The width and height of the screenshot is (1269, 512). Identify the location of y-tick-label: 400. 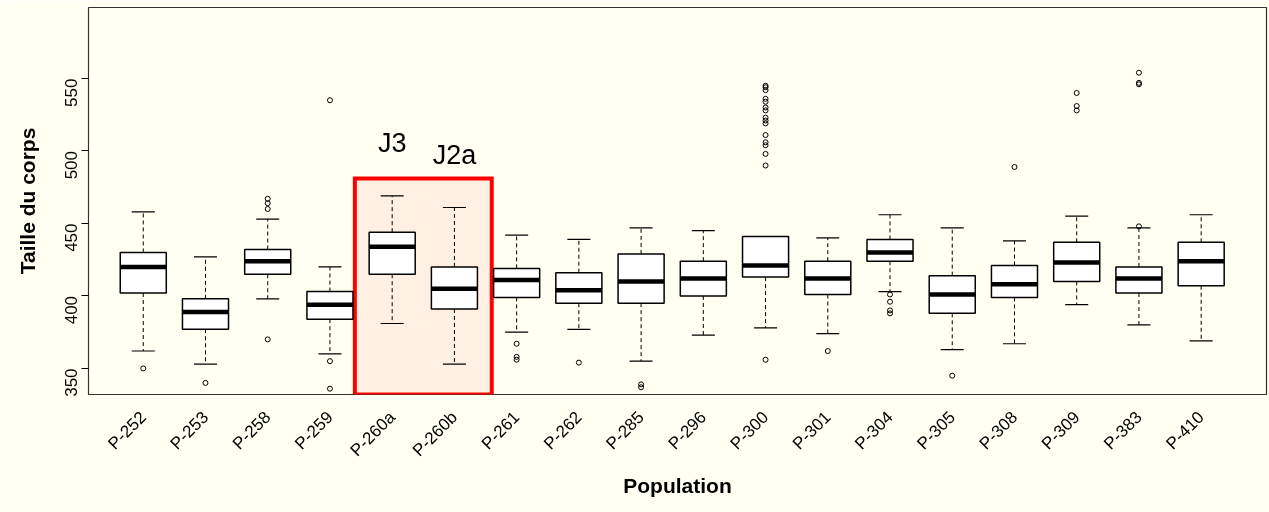
(72, 310).